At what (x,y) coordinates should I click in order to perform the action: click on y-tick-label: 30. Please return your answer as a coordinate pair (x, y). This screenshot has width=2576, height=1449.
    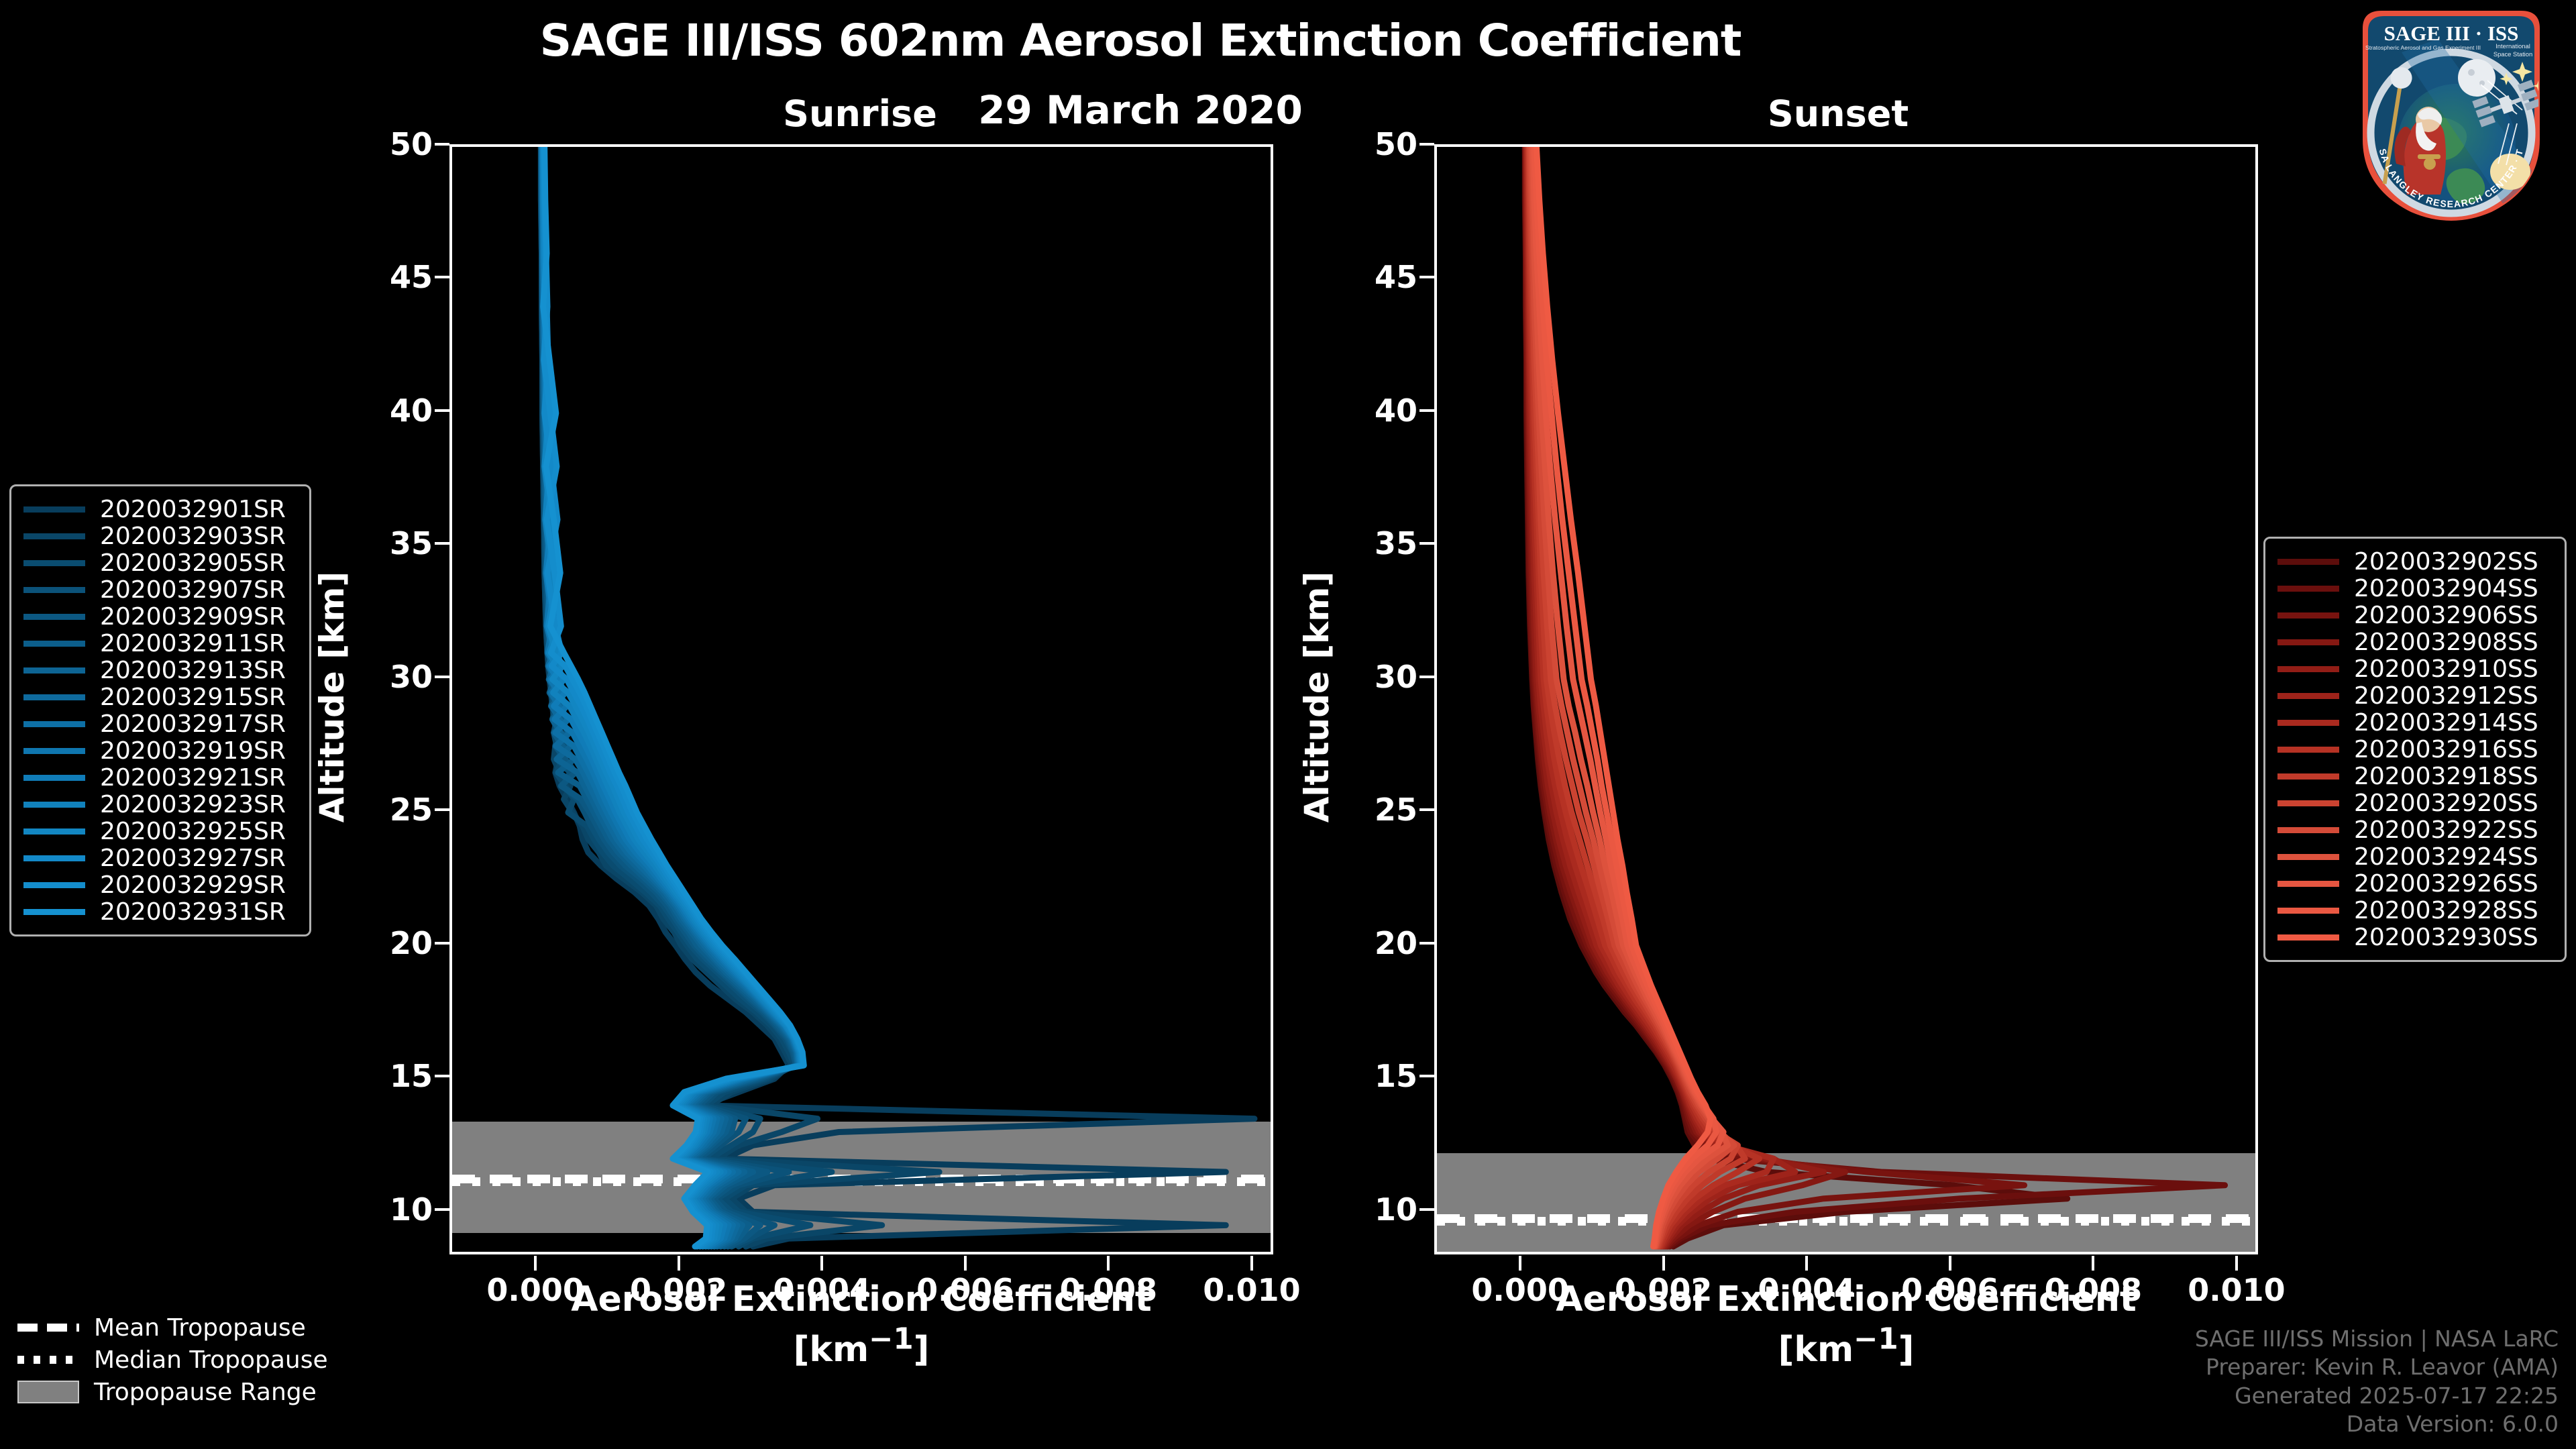
    Looking at the image, I should click on (411, 676).